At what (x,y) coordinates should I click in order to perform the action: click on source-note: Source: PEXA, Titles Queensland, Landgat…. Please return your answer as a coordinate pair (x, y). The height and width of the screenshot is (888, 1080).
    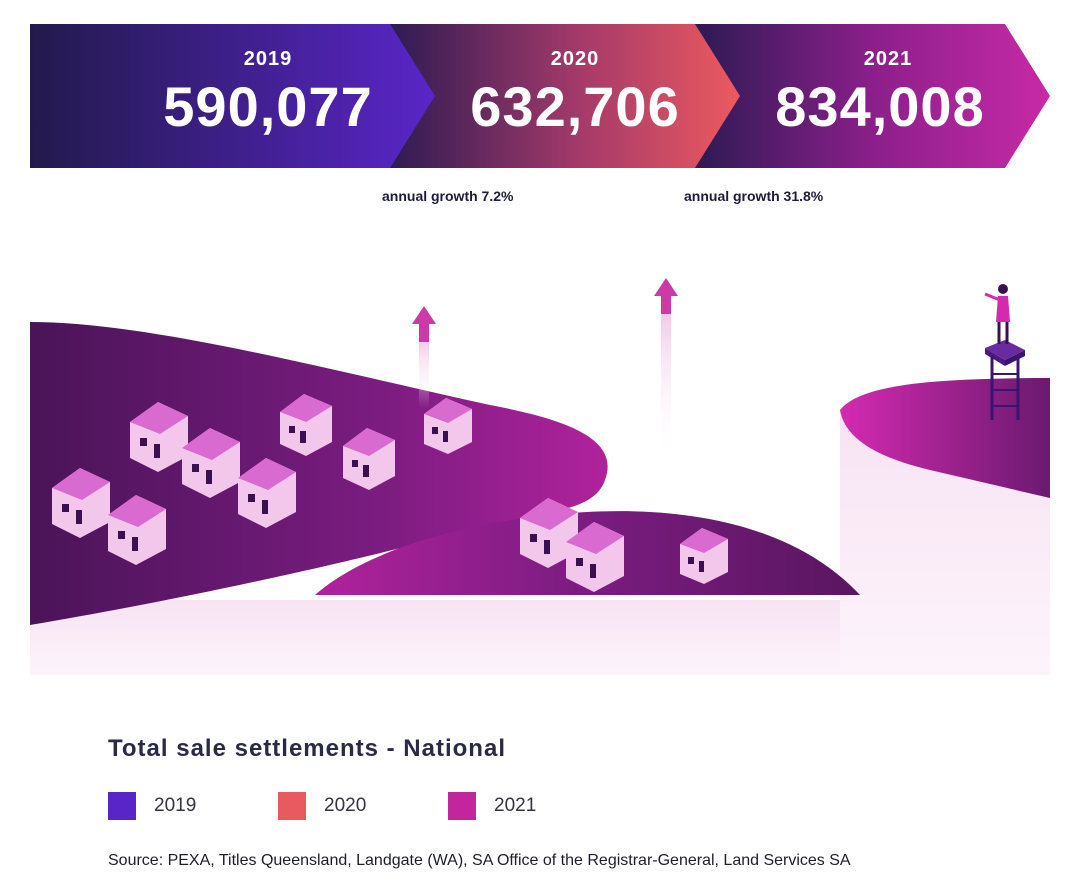
    Looking at the image, I should click on (479, 860).